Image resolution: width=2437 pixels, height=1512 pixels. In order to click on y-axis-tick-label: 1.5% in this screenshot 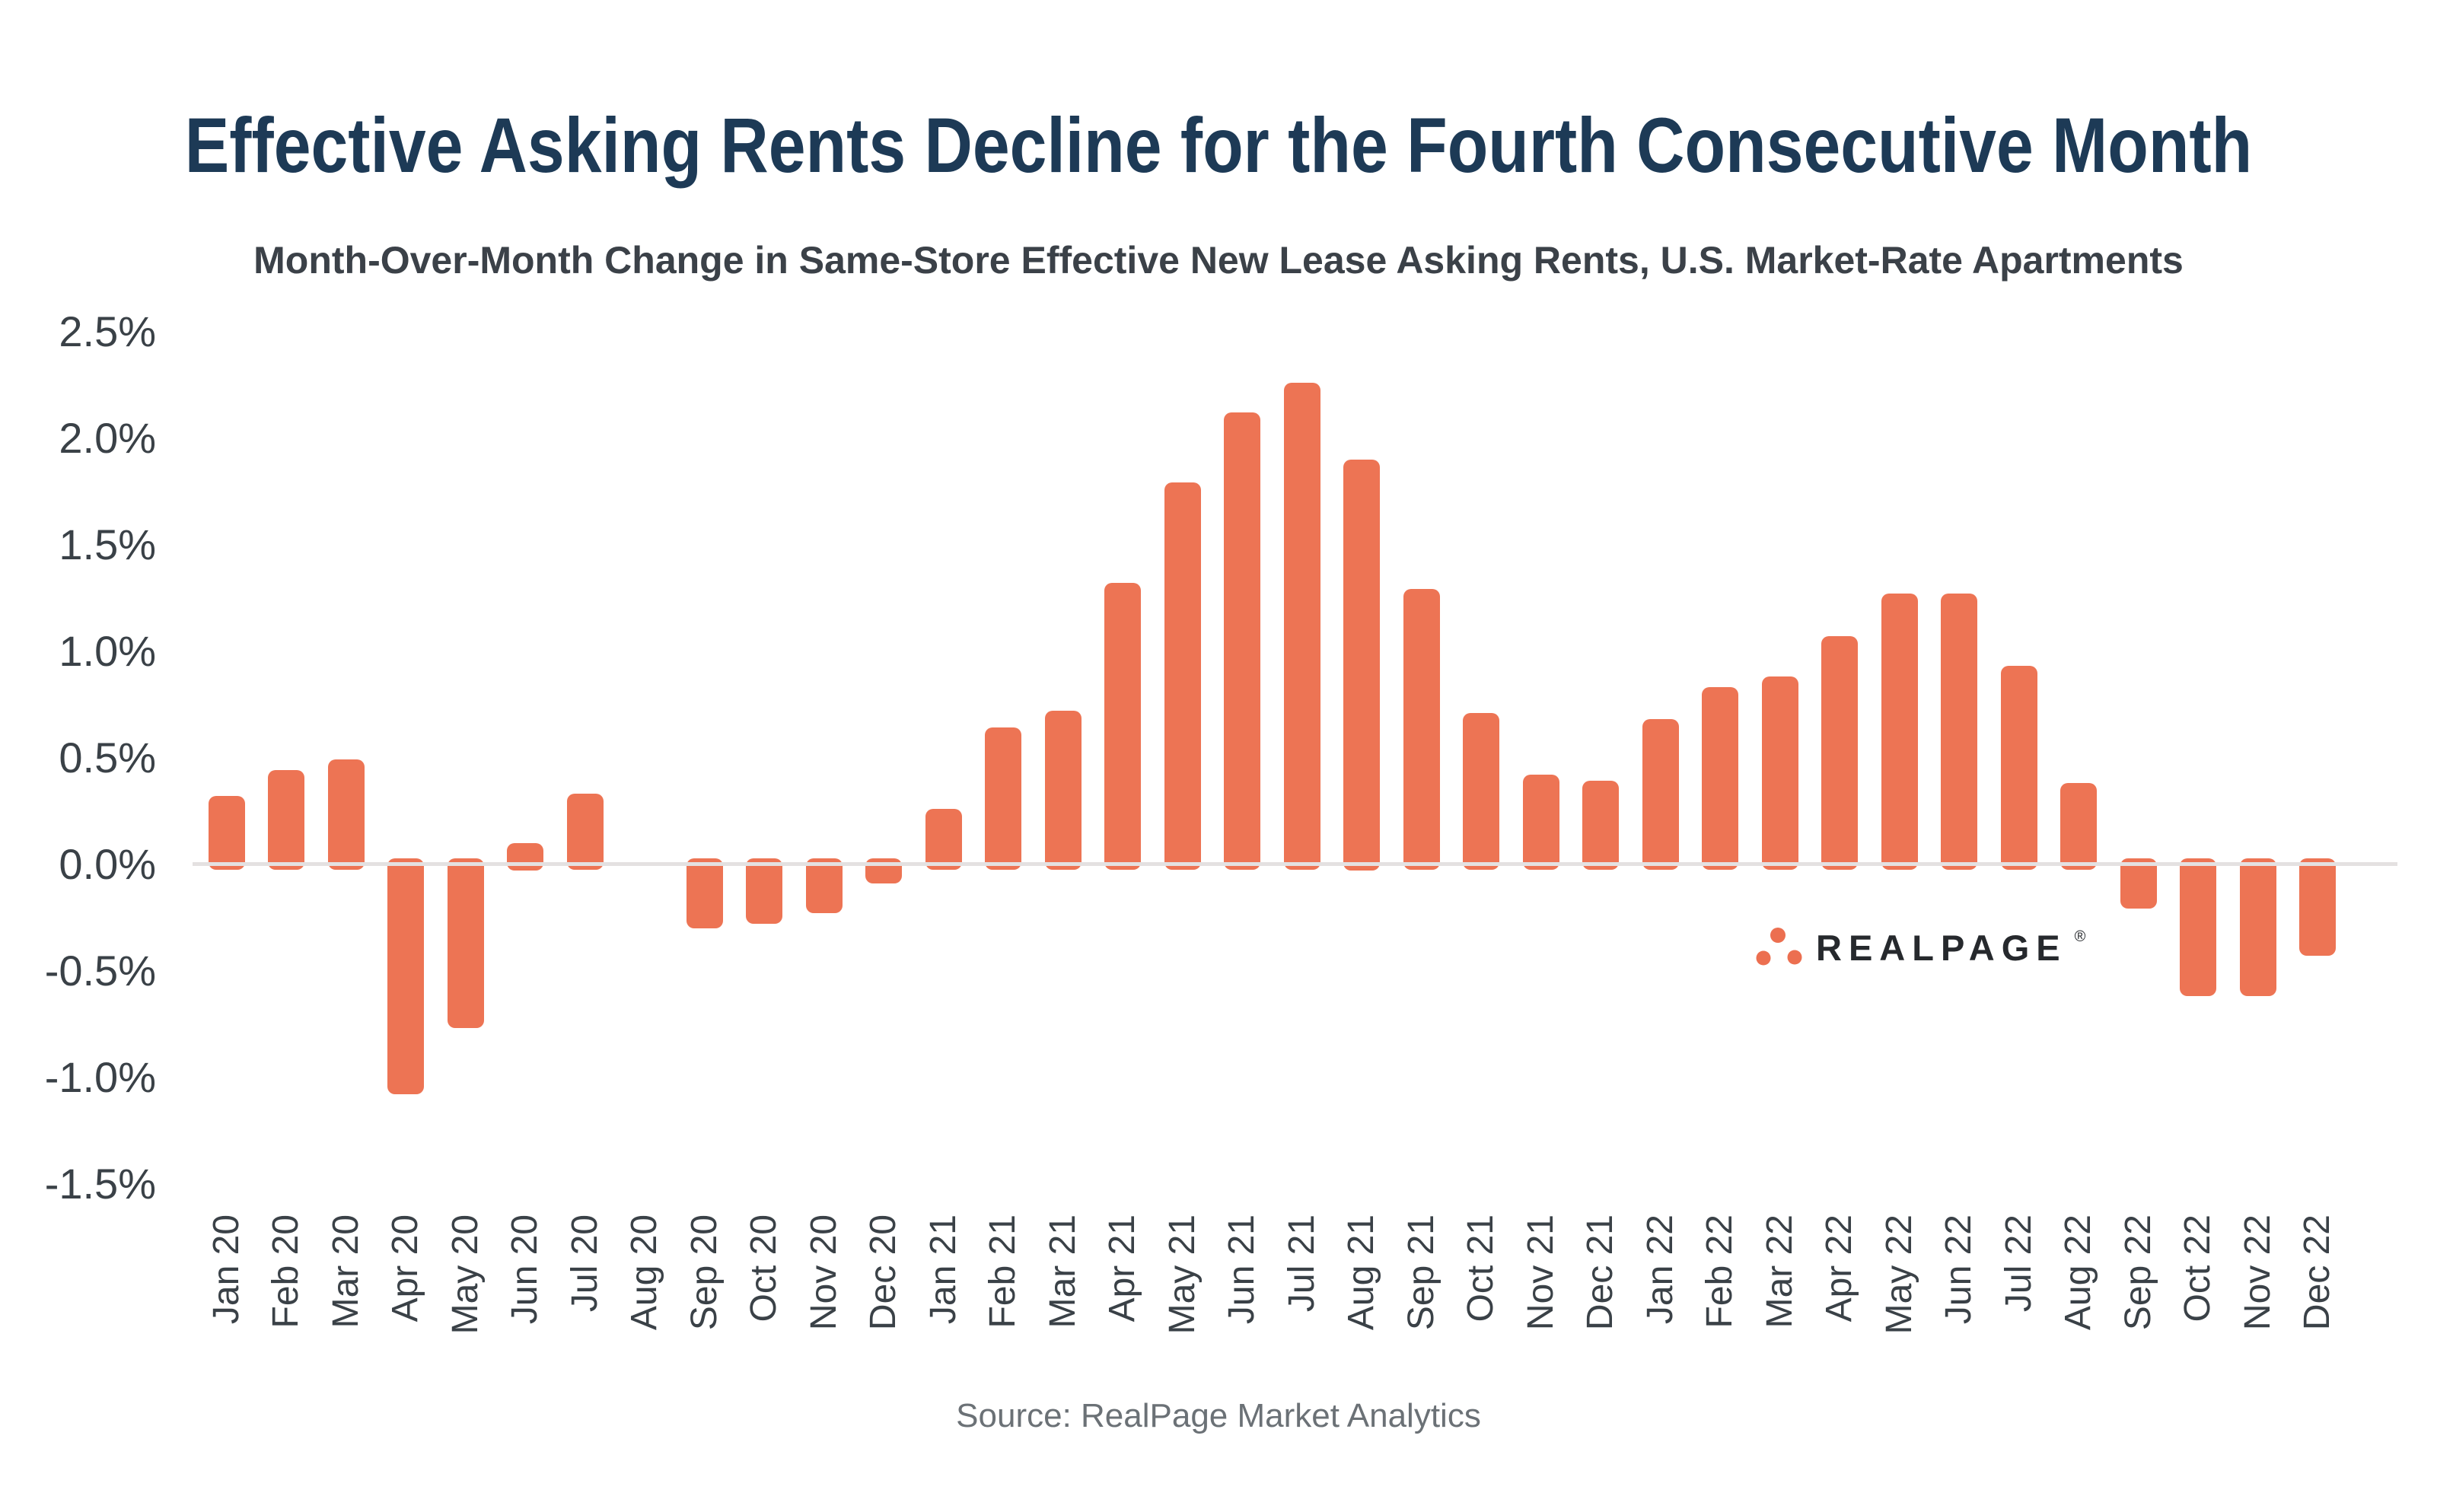, I will do `click(108, 544)`.